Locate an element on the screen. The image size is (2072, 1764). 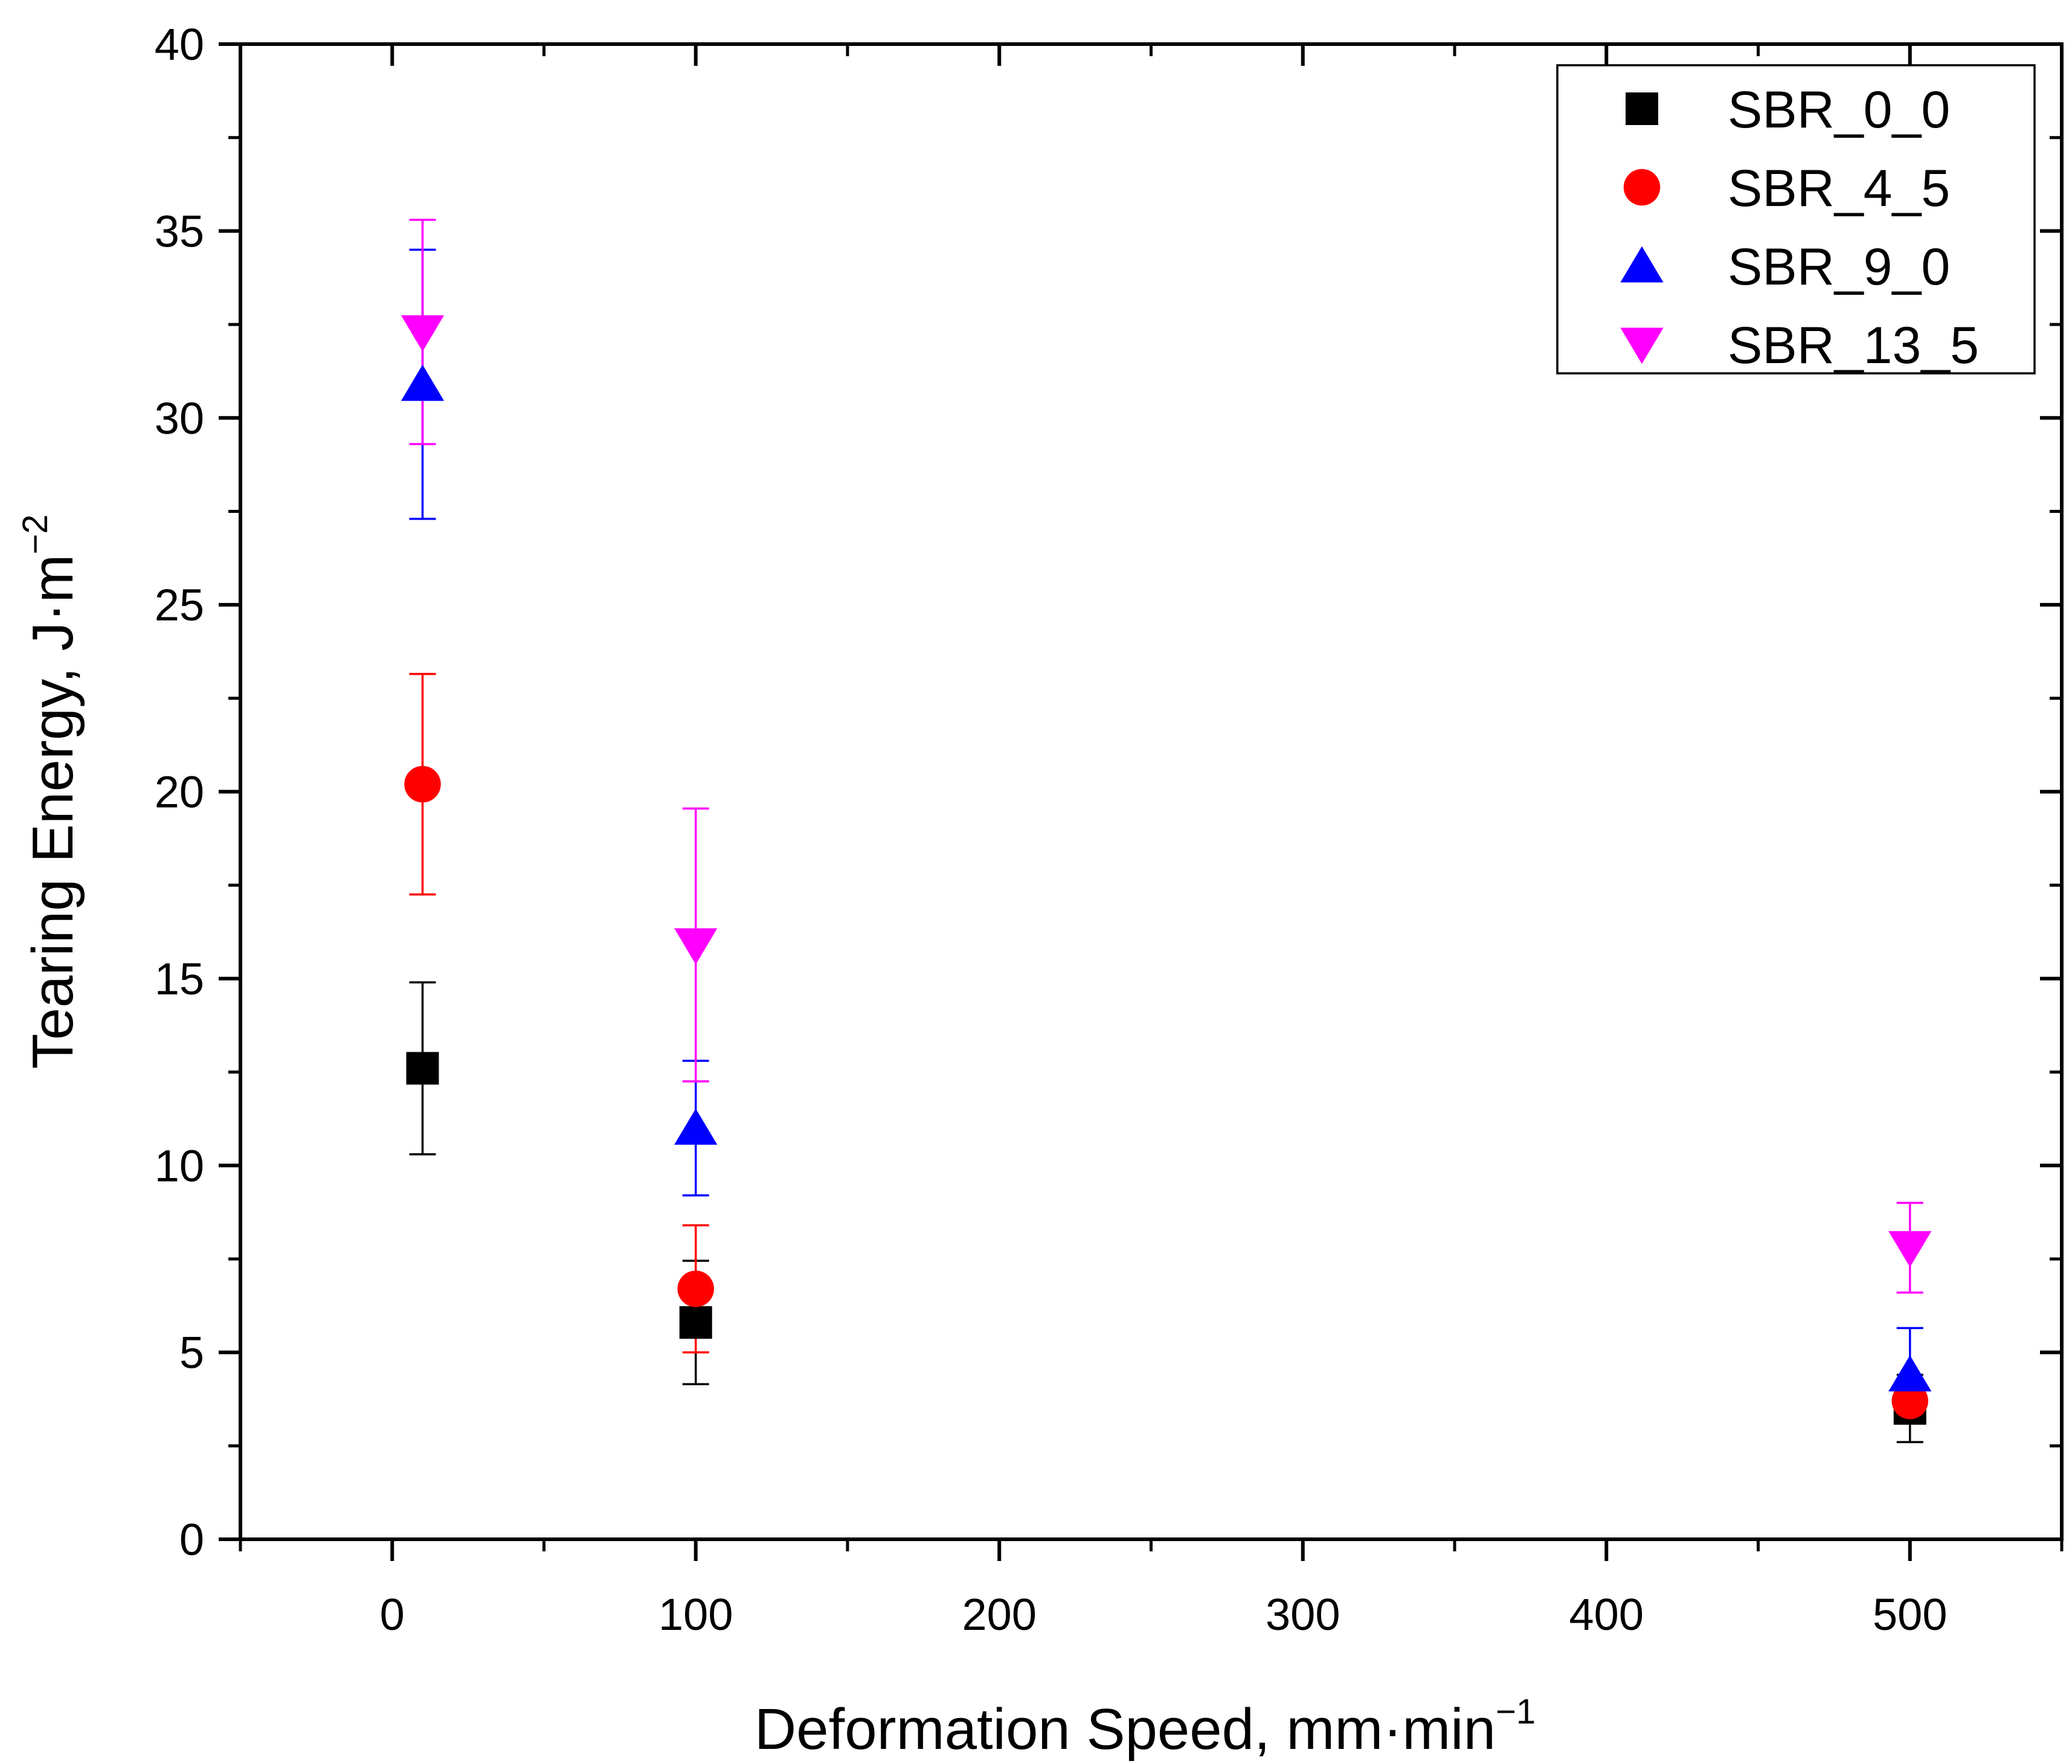
y-axis-title: Tearing Energy, J·m−2 is located at coordinates (51, 792).